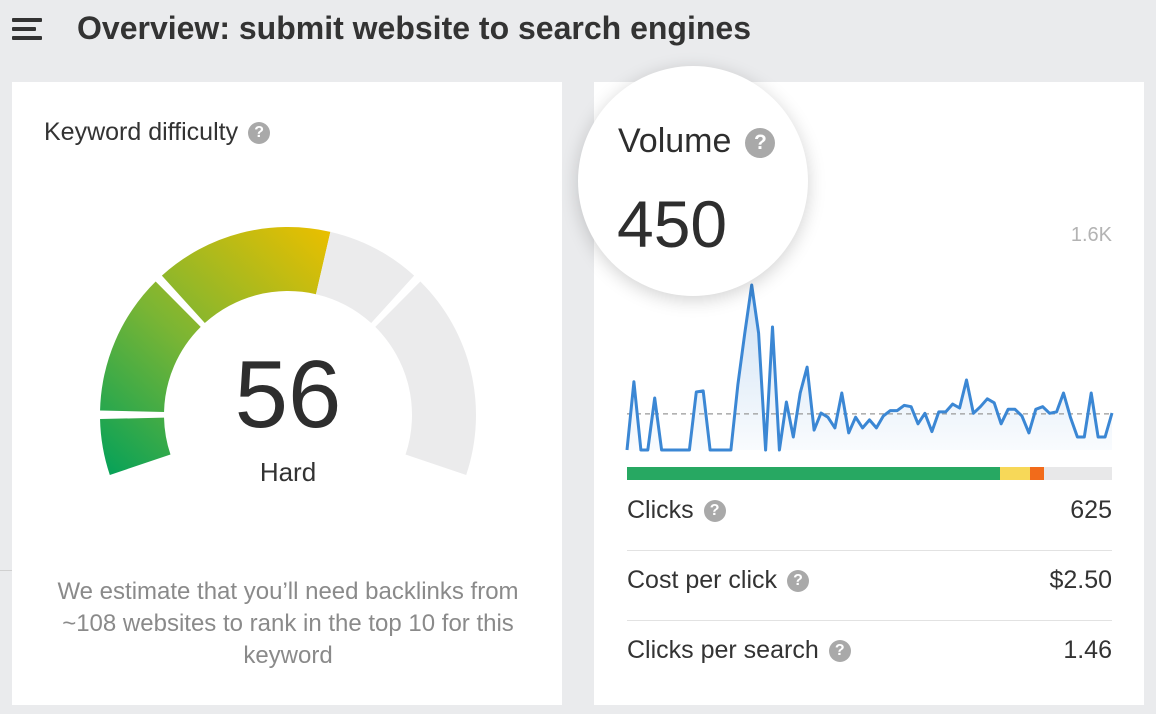 The height and width of the screenshot is (714, 1156). I want to click on metric-row-clicks: Clicks? 625, so click(869, 515).